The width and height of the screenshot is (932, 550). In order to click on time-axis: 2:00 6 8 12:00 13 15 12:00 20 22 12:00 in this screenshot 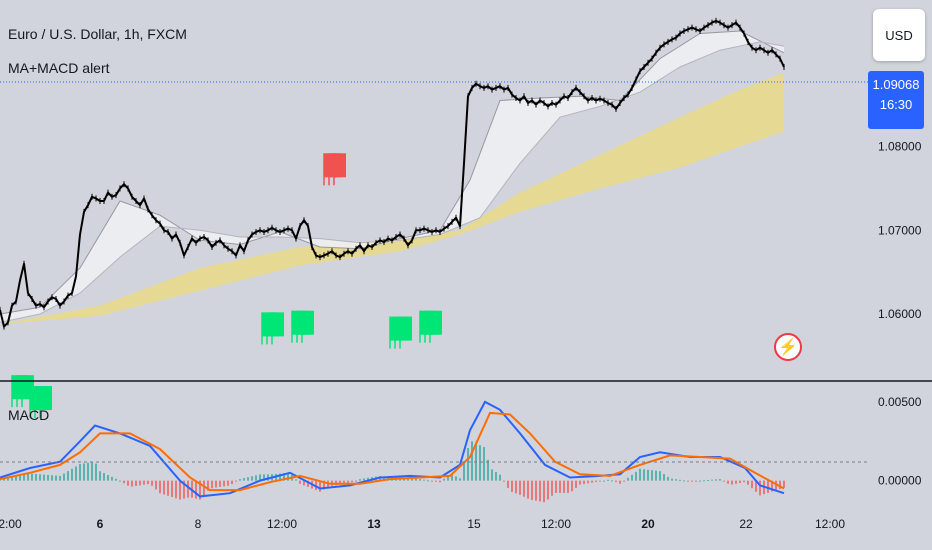, I will do `click(422, 524)`.